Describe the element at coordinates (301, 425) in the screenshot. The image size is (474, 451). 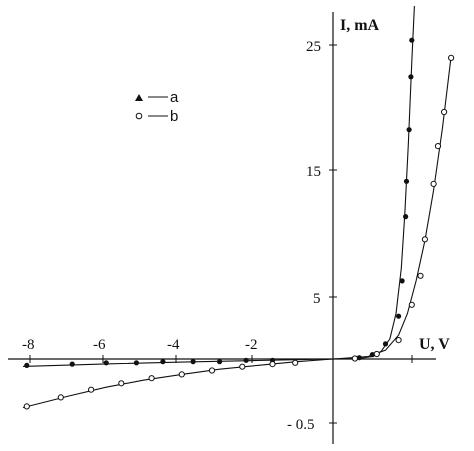
I see `y-tick-label: - 0.5` at that location.